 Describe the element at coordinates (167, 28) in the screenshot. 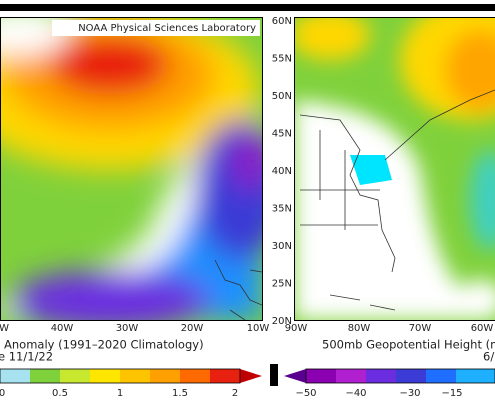

I see `credit: NOAA Physical Sciences Laboratory` at that location.